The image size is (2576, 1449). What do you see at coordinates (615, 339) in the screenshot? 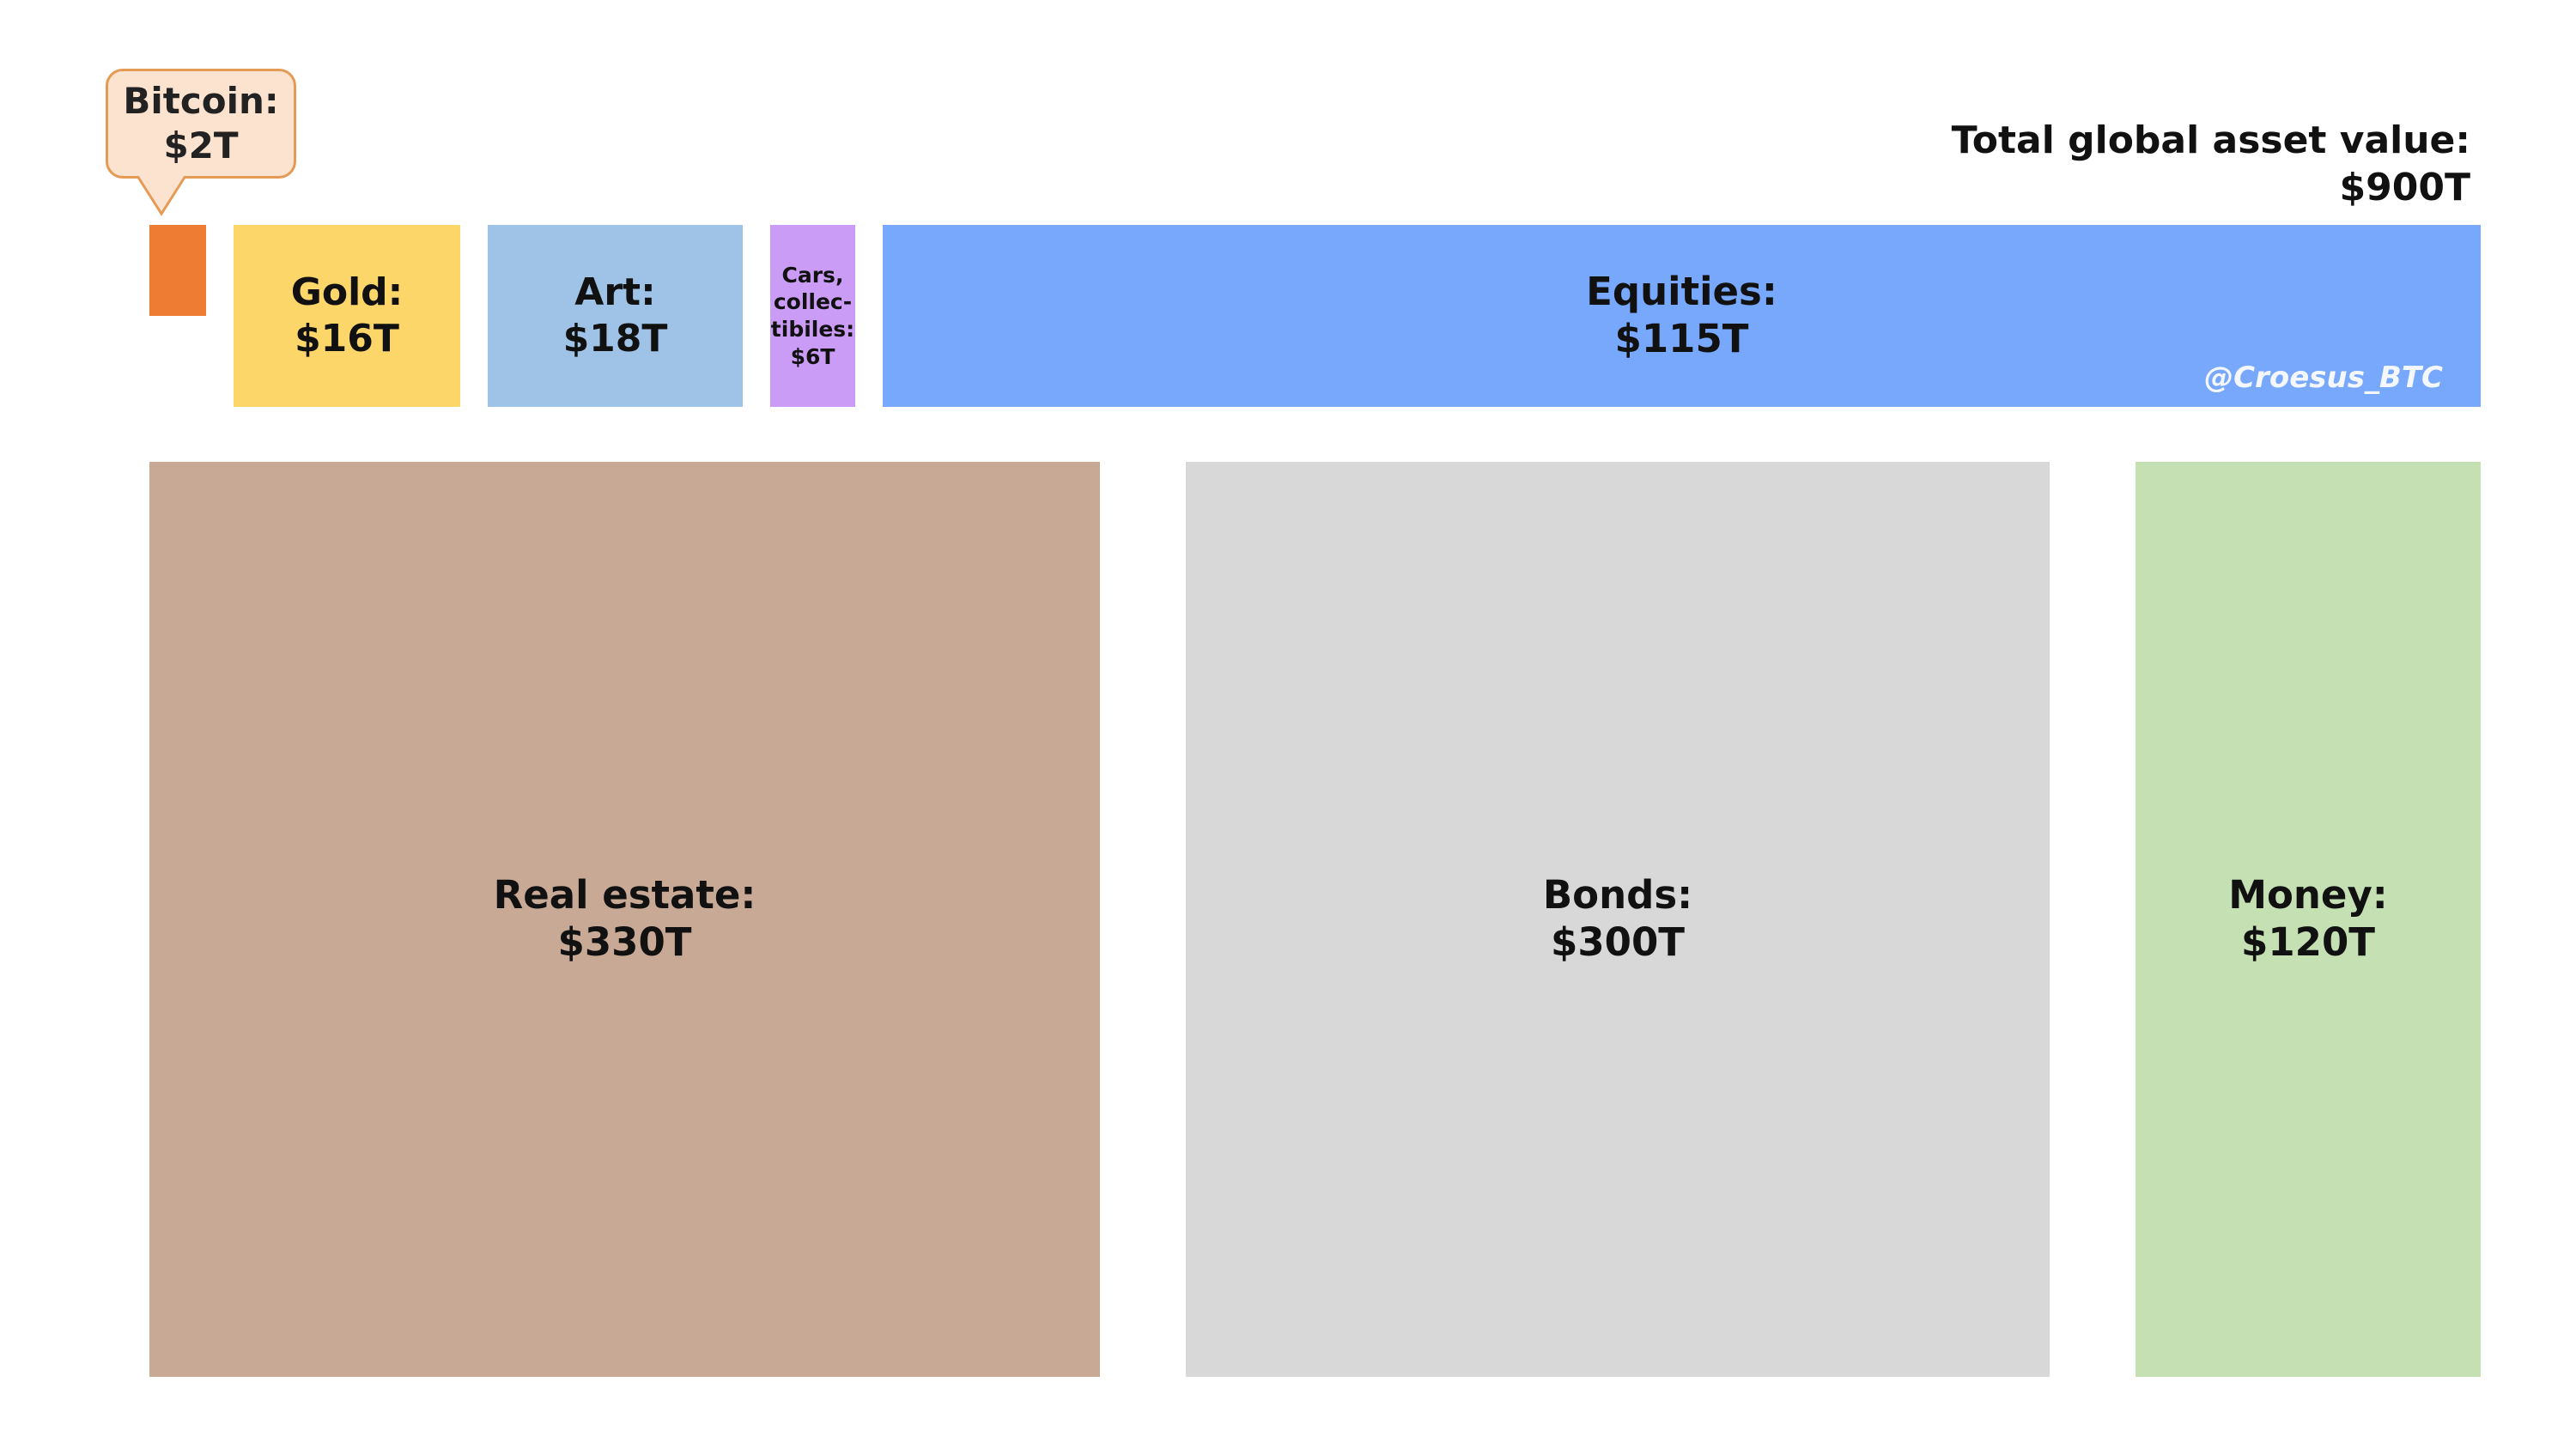
I see `art-value: $18T` at bounding box center [615, 339].